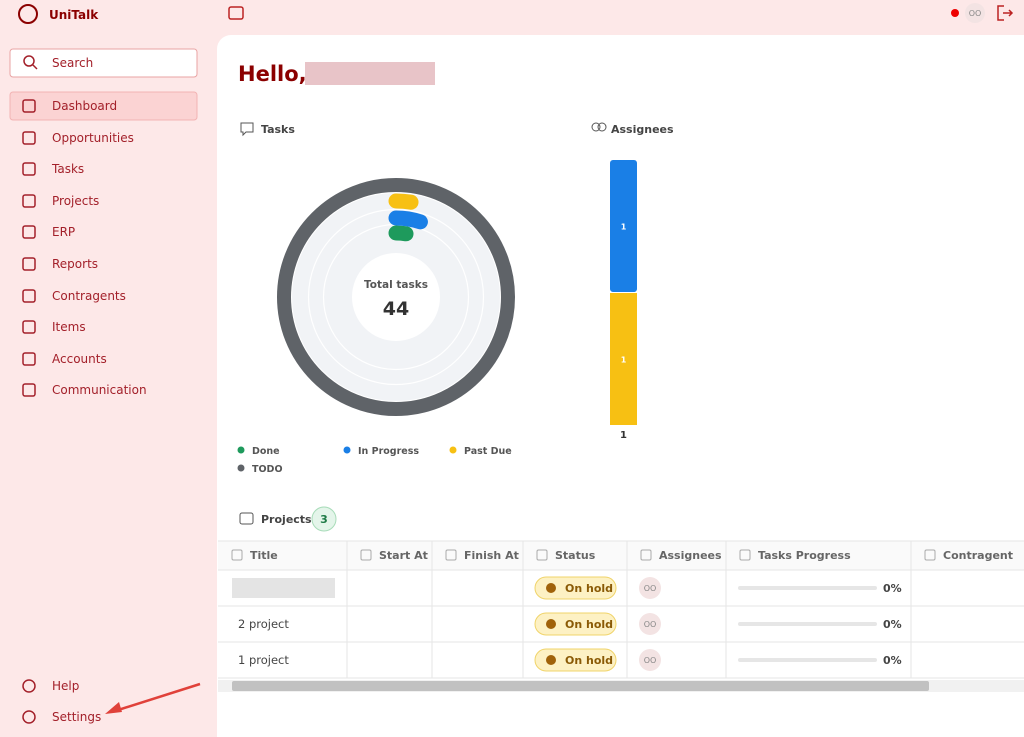 The image size is (1024, 737). What do you see at coordinates (103, 63) in the screenshot?
I see `search-box` at bounding box center [103, 63].